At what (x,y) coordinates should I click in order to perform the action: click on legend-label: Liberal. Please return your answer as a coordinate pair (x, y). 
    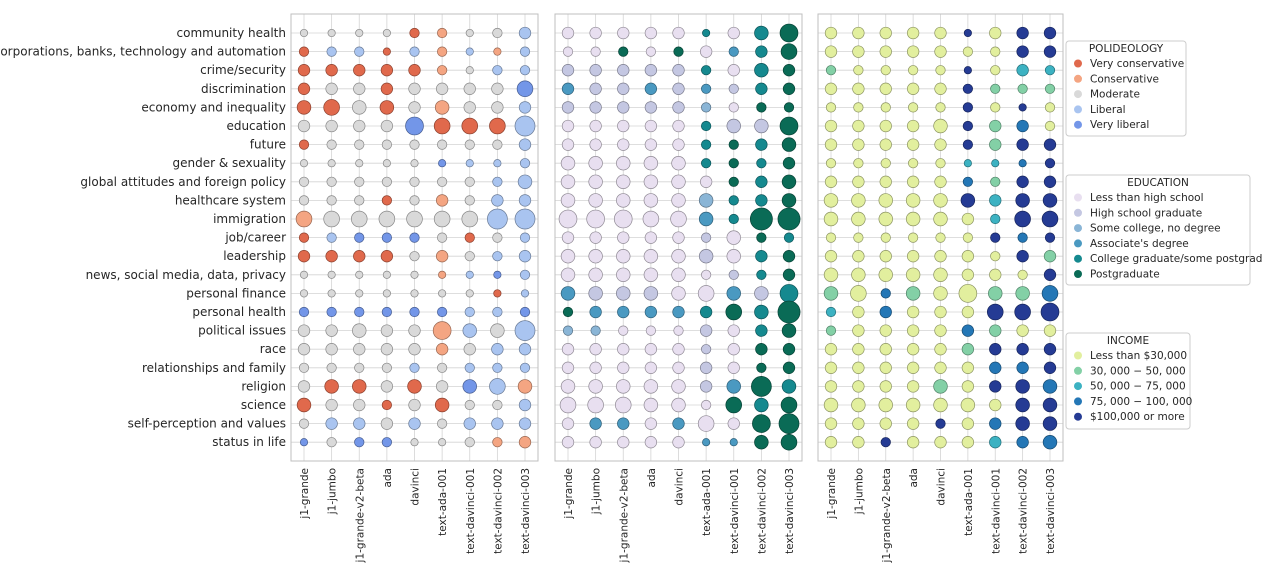
    Looking at the image, I should click on (1108, 110).